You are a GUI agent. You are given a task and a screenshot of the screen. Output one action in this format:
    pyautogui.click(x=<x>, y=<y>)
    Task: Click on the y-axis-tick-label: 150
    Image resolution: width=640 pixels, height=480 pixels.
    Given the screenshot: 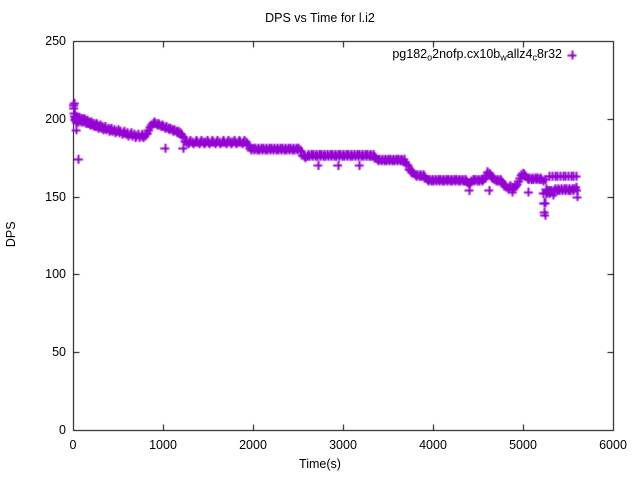 What is the action you would take?
    pyautogui.click(x=55, y=196)
    